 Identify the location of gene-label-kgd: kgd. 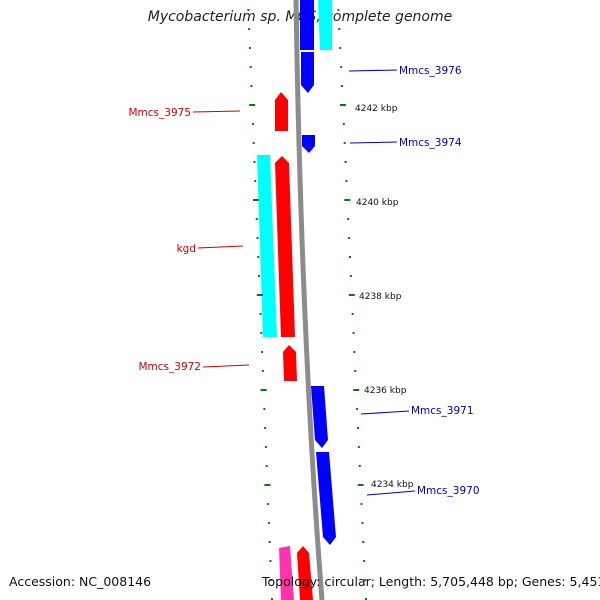
(186, 249).